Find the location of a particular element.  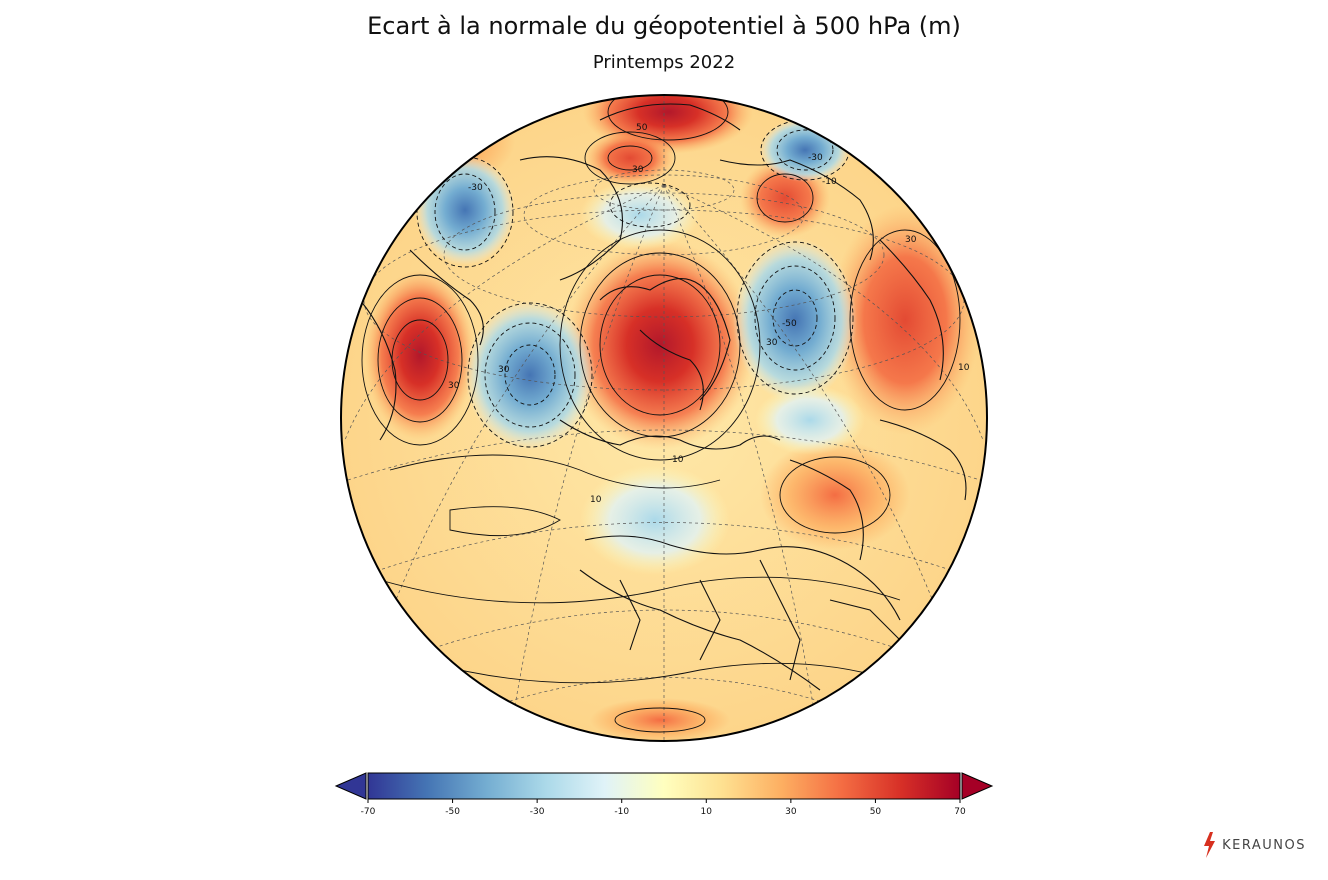

colorbar-tick-label: -10 is located at coordinates (621, 812).